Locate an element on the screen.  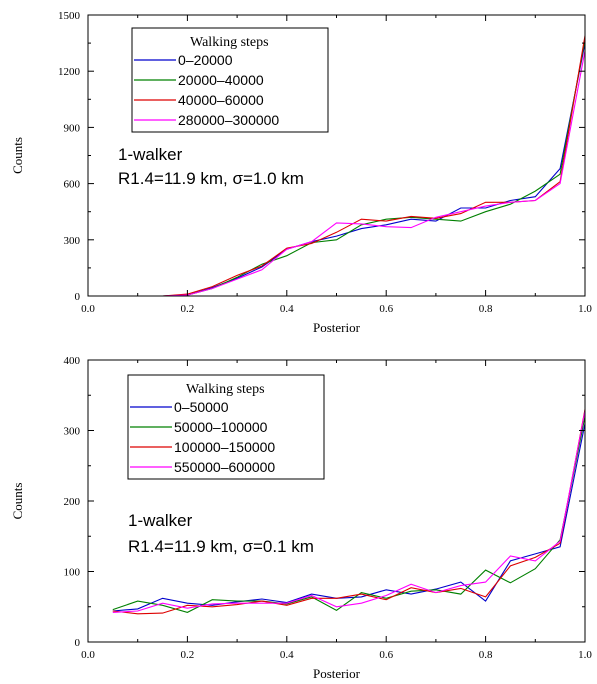
y-tick-label: 100 is located at coordinates (72, 573).